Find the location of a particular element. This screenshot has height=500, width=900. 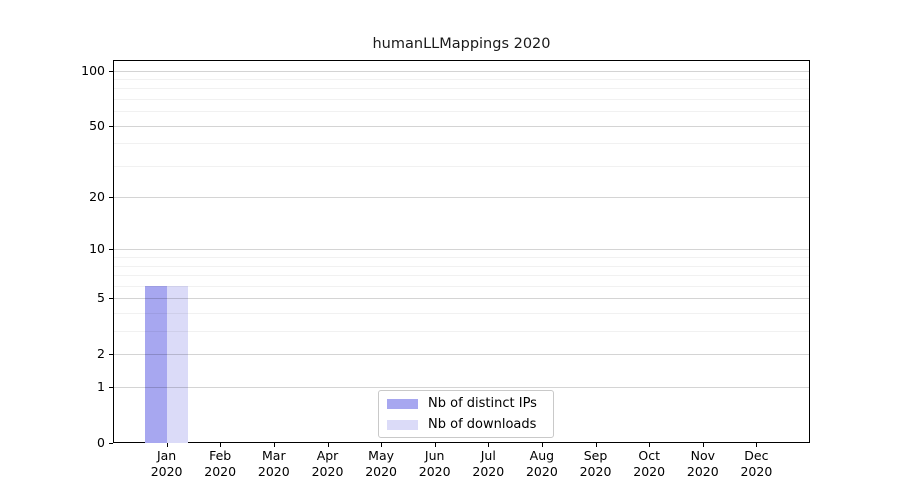

x-tick-label: Jun 2020 is located at coordinates (435, 464).